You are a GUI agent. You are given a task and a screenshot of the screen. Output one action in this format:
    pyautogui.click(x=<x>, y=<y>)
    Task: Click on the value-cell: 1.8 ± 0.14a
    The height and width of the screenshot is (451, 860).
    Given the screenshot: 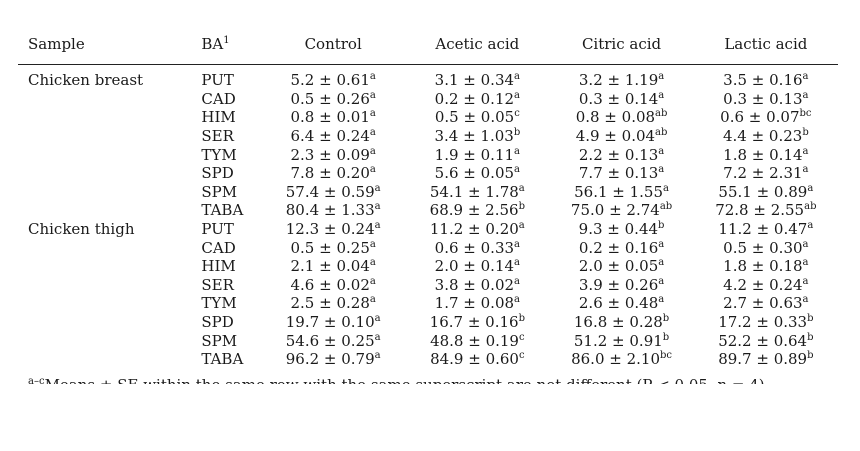 What is the action you would take?
    pyautogui.click(x=766, y=154)
    